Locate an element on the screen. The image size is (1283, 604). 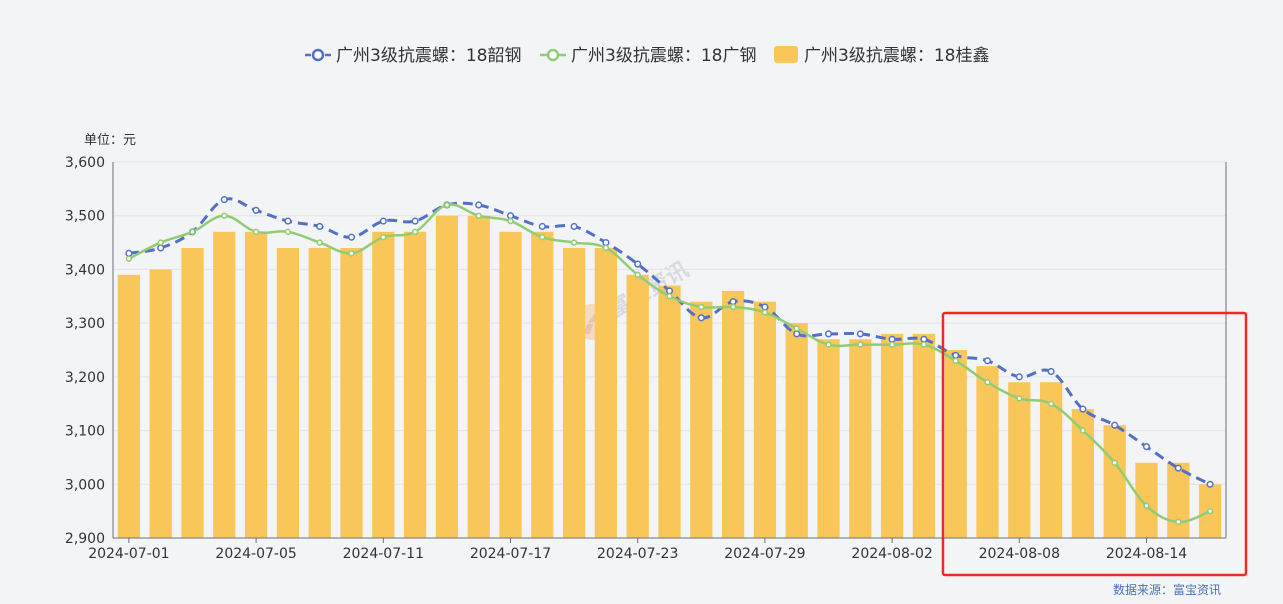
legend-item-guanggang: 广州3级抗震螺：18广钢 is located at coordinates (648, 56).